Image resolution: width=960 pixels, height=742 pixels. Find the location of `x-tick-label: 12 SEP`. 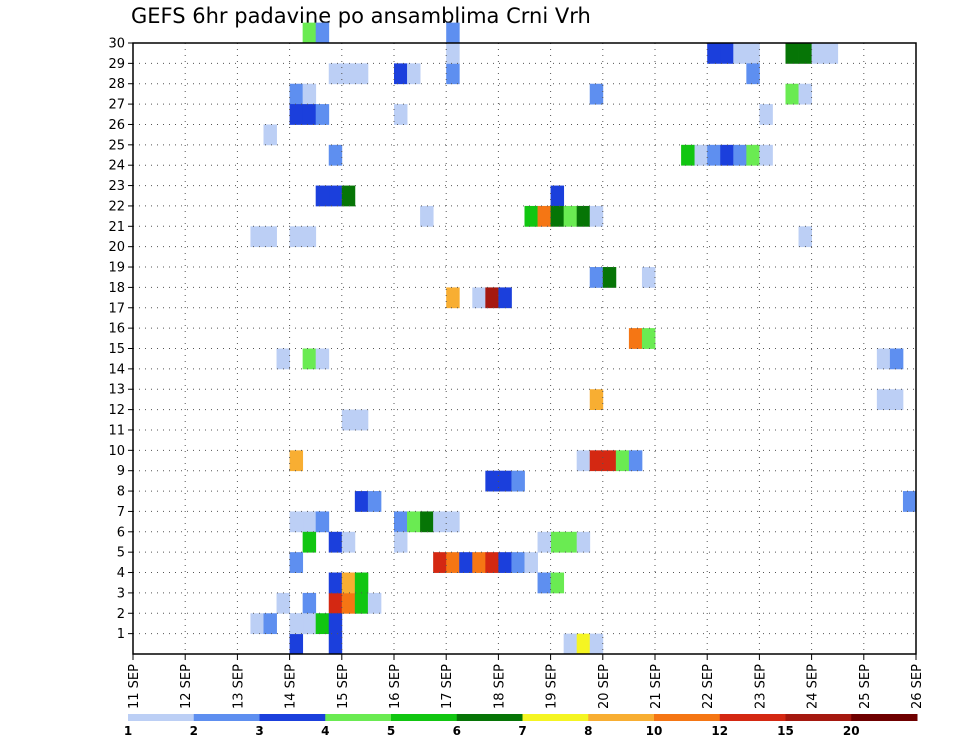

x-tick-label: 12 SEP is located at coordinates (186, 686).